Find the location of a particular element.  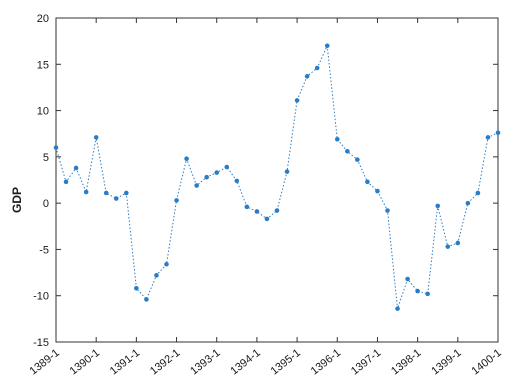

y-tick-label: -15 is located at coordinates (41, 343).